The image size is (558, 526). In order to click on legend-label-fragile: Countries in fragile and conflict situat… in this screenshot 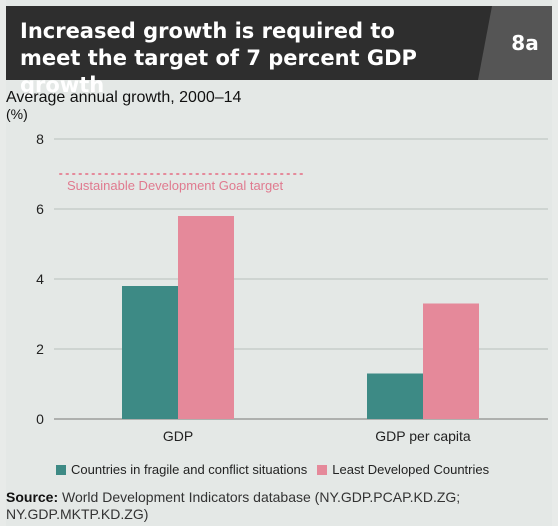, I will do `click(189, 469)`.